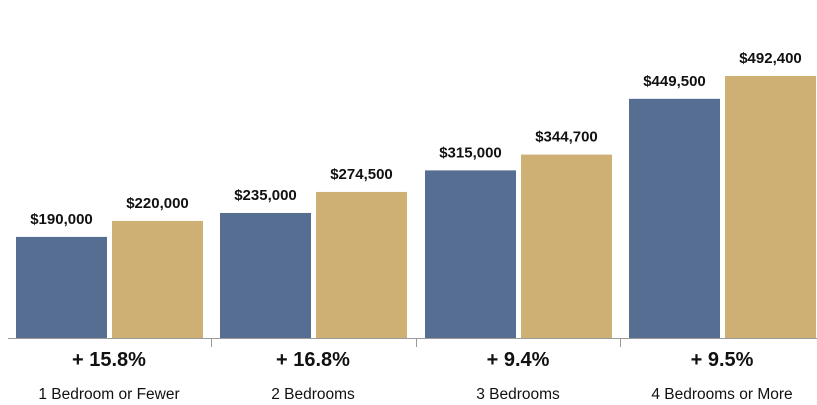  Describe the element at coordinates (770, 58) in the screenshot. I see `bar-value-label: $492,400` at that location.